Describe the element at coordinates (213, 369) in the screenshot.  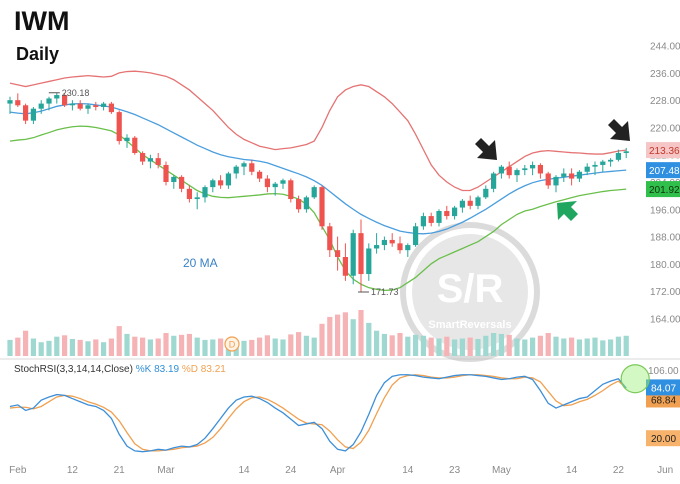
I see `stoch-d-value: 83.21` at that location.